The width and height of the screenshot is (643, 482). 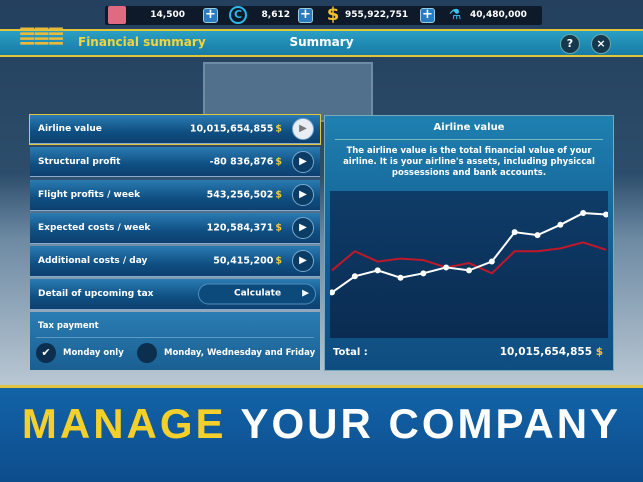 I want to click on coins-icon: ≣≣≣, so click(x=41, y=36).